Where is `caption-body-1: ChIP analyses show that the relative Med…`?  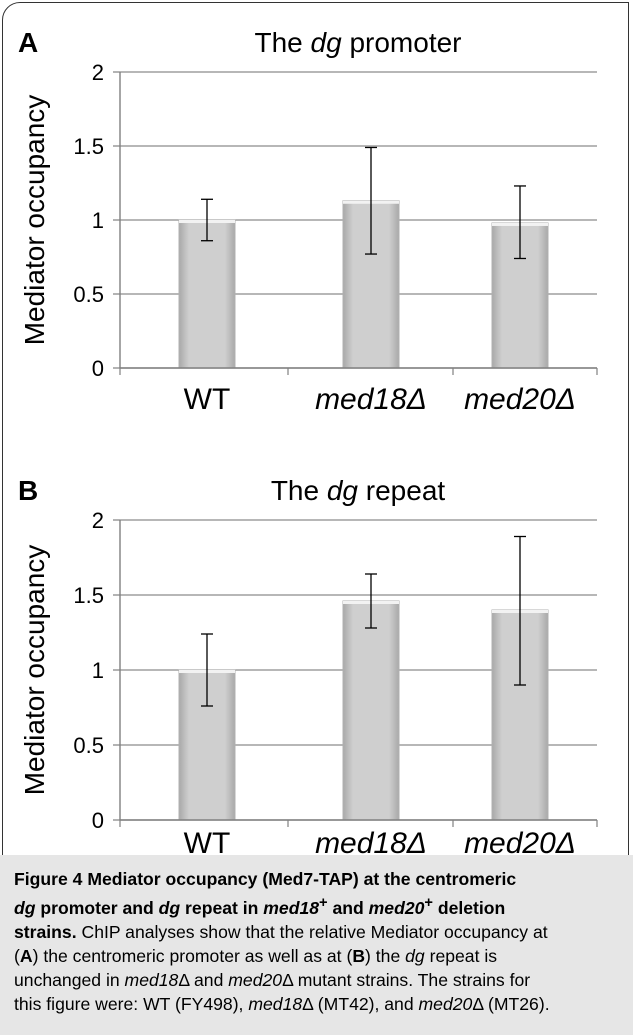 caption-body-1: ChIP analyses show that the relative Med… is located at coordinates (312, 931).